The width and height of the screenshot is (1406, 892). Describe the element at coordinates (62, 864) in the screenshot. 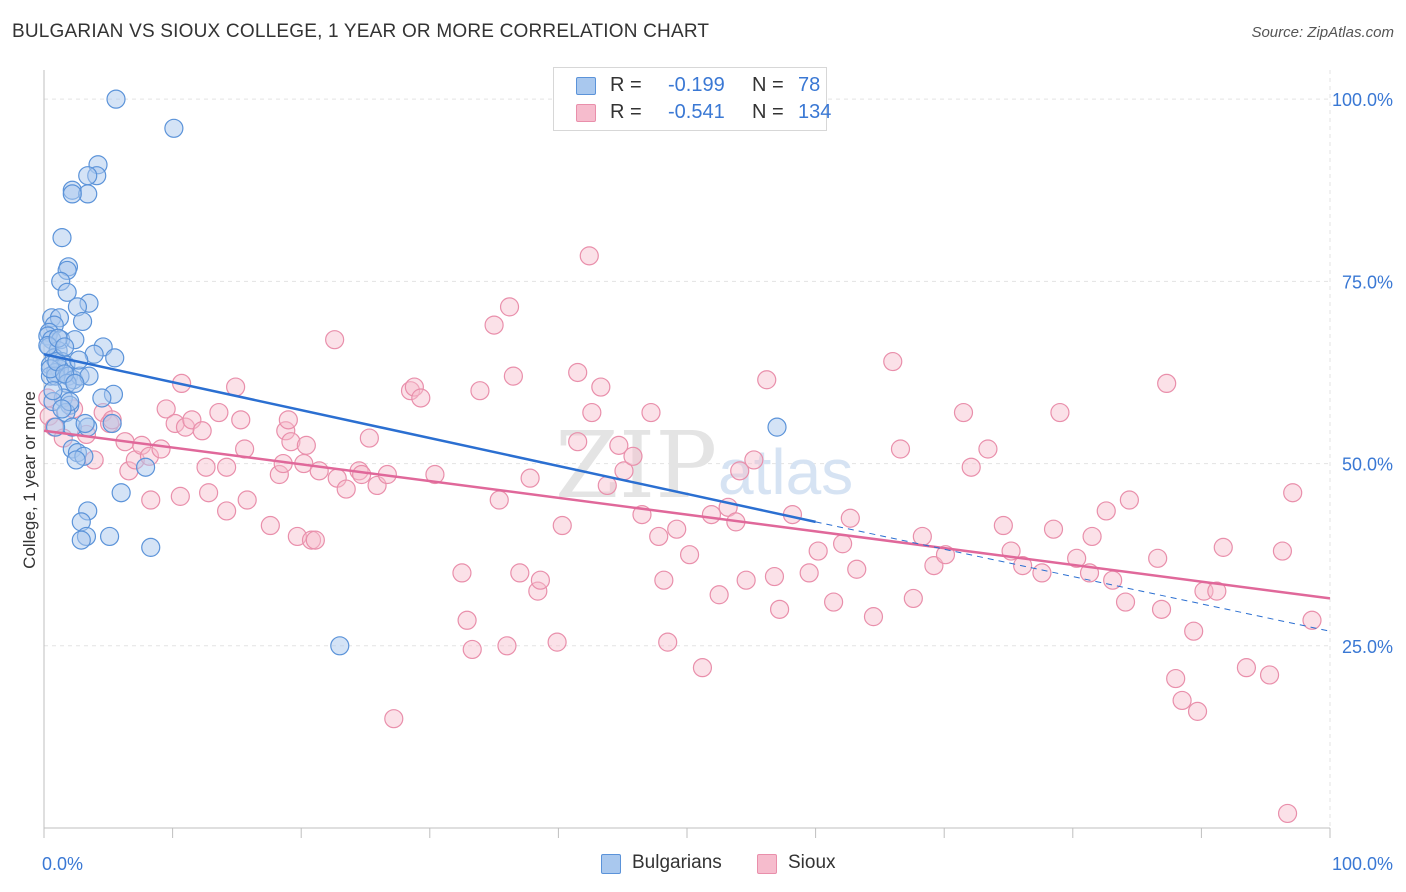

I see `x-tick-label: 0.0%` at that location.